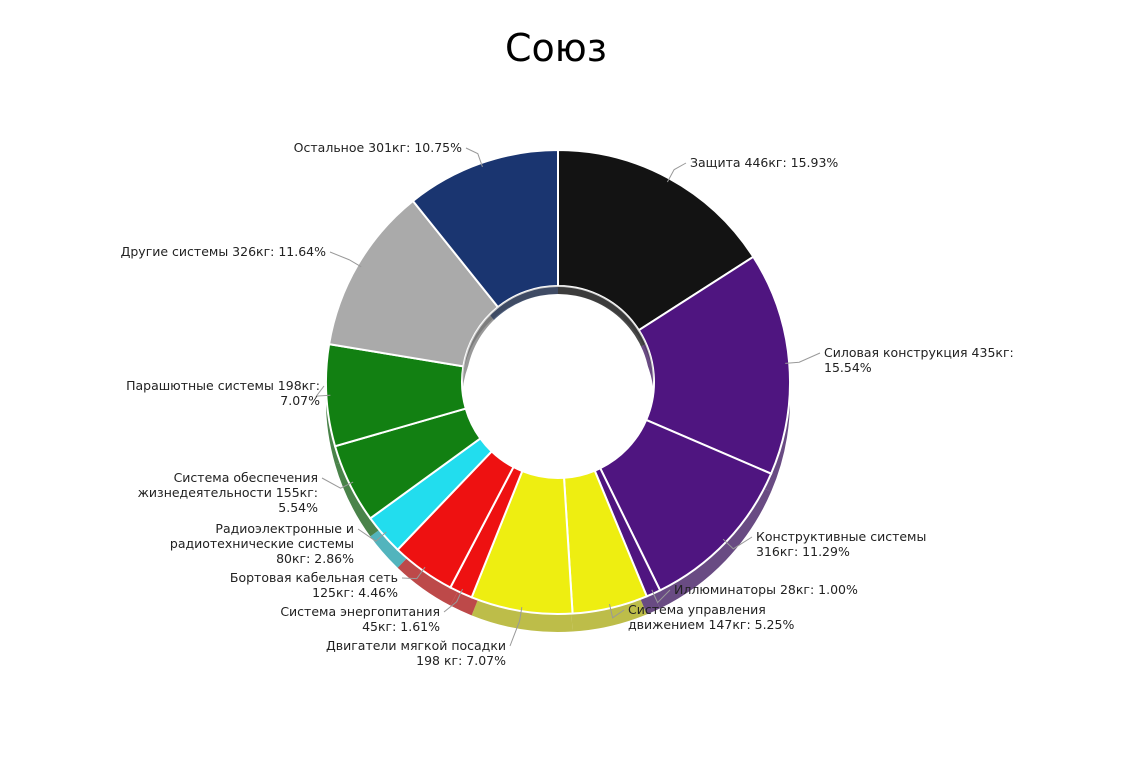 The image size is (1148, 763). I want to click on slice-label-line: жизнедеятельности 155кг:, so click(228, 492).